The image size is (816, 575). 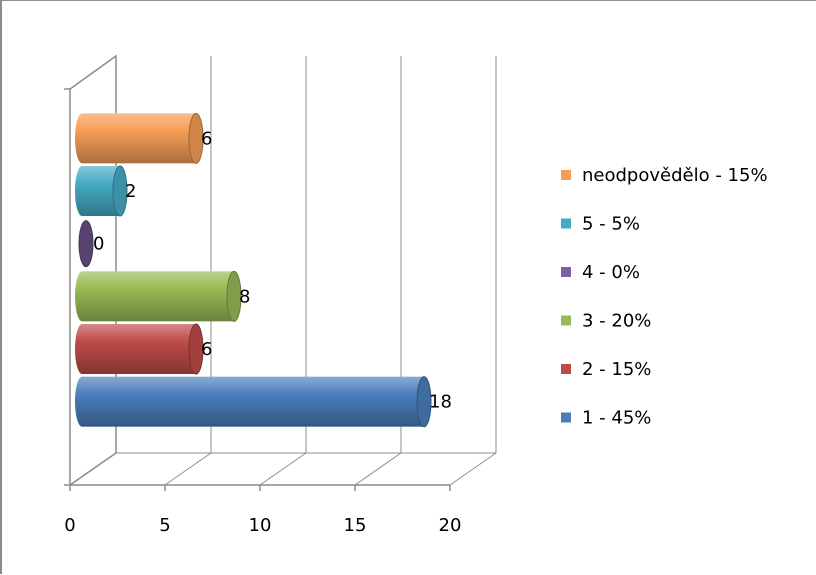 I want to click on x-tick-label: 20, so click(x=450, y=525).